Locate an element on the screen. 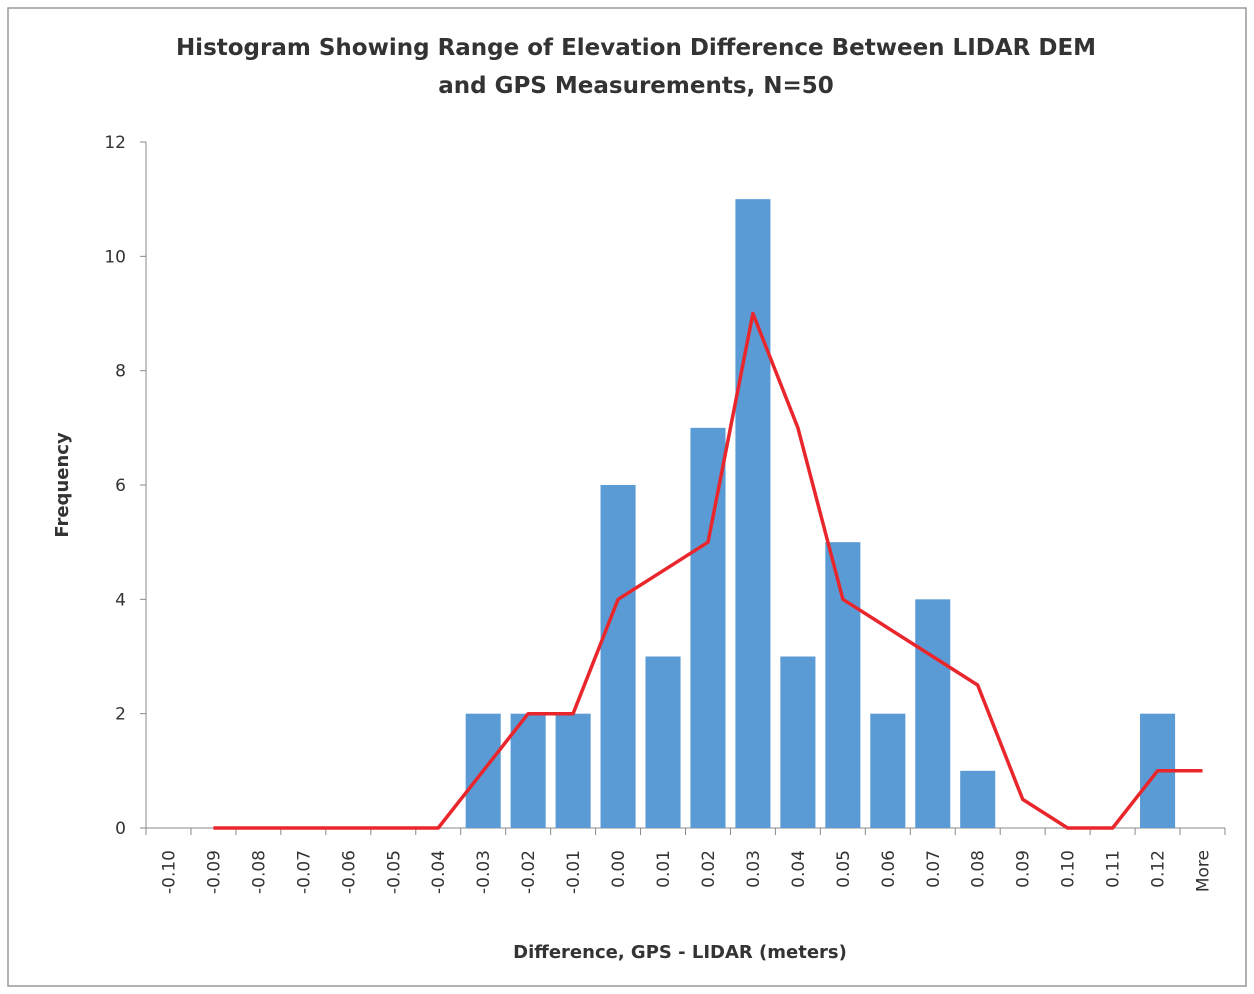 The height and width of the screenshot is (994, 1254). x-tick-label: More is located at coordinates (1204, 871).